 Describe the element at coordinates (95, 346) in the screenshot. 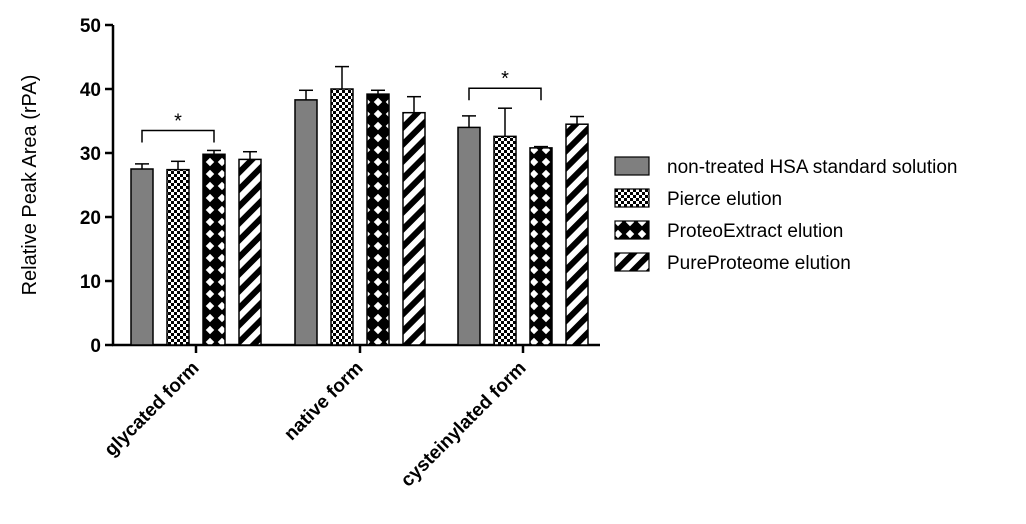

I see `y-tick-label: 0` at that location.